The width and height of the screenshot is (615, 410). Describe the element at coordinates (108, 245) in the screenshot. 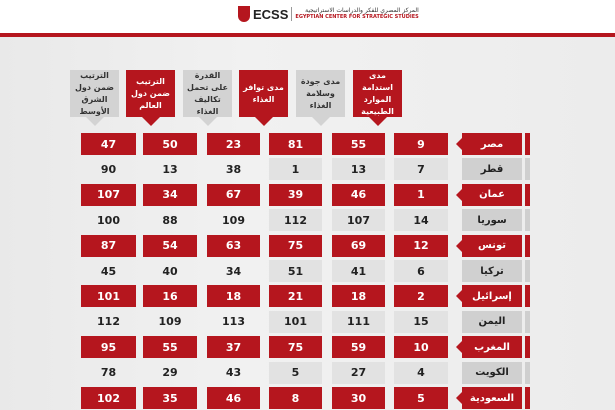

I see `table-cell: 87` at that location.